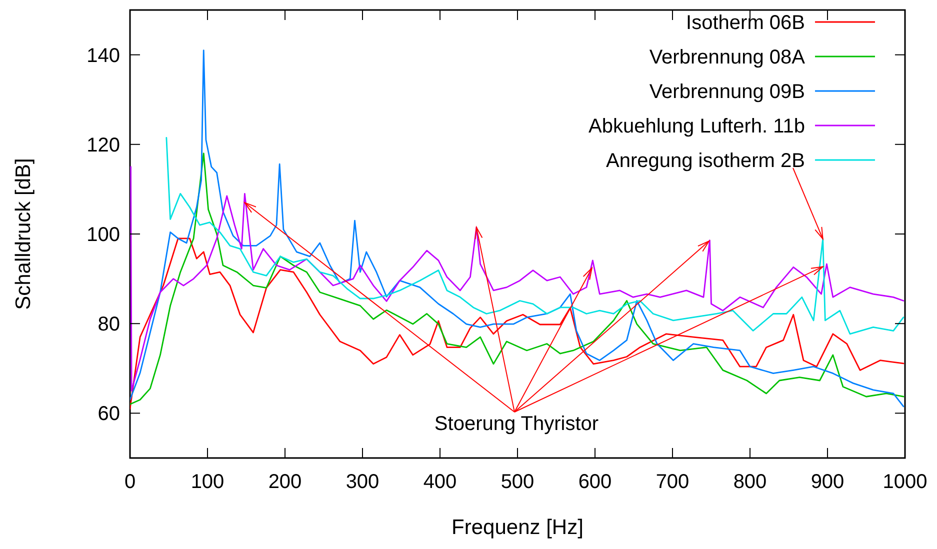 This screenshot has width=937, height=549. What do you see at coordinates (750, 482) in the screenshot?
I see `x-tick-label: 800` at bounding box center [750, 482].